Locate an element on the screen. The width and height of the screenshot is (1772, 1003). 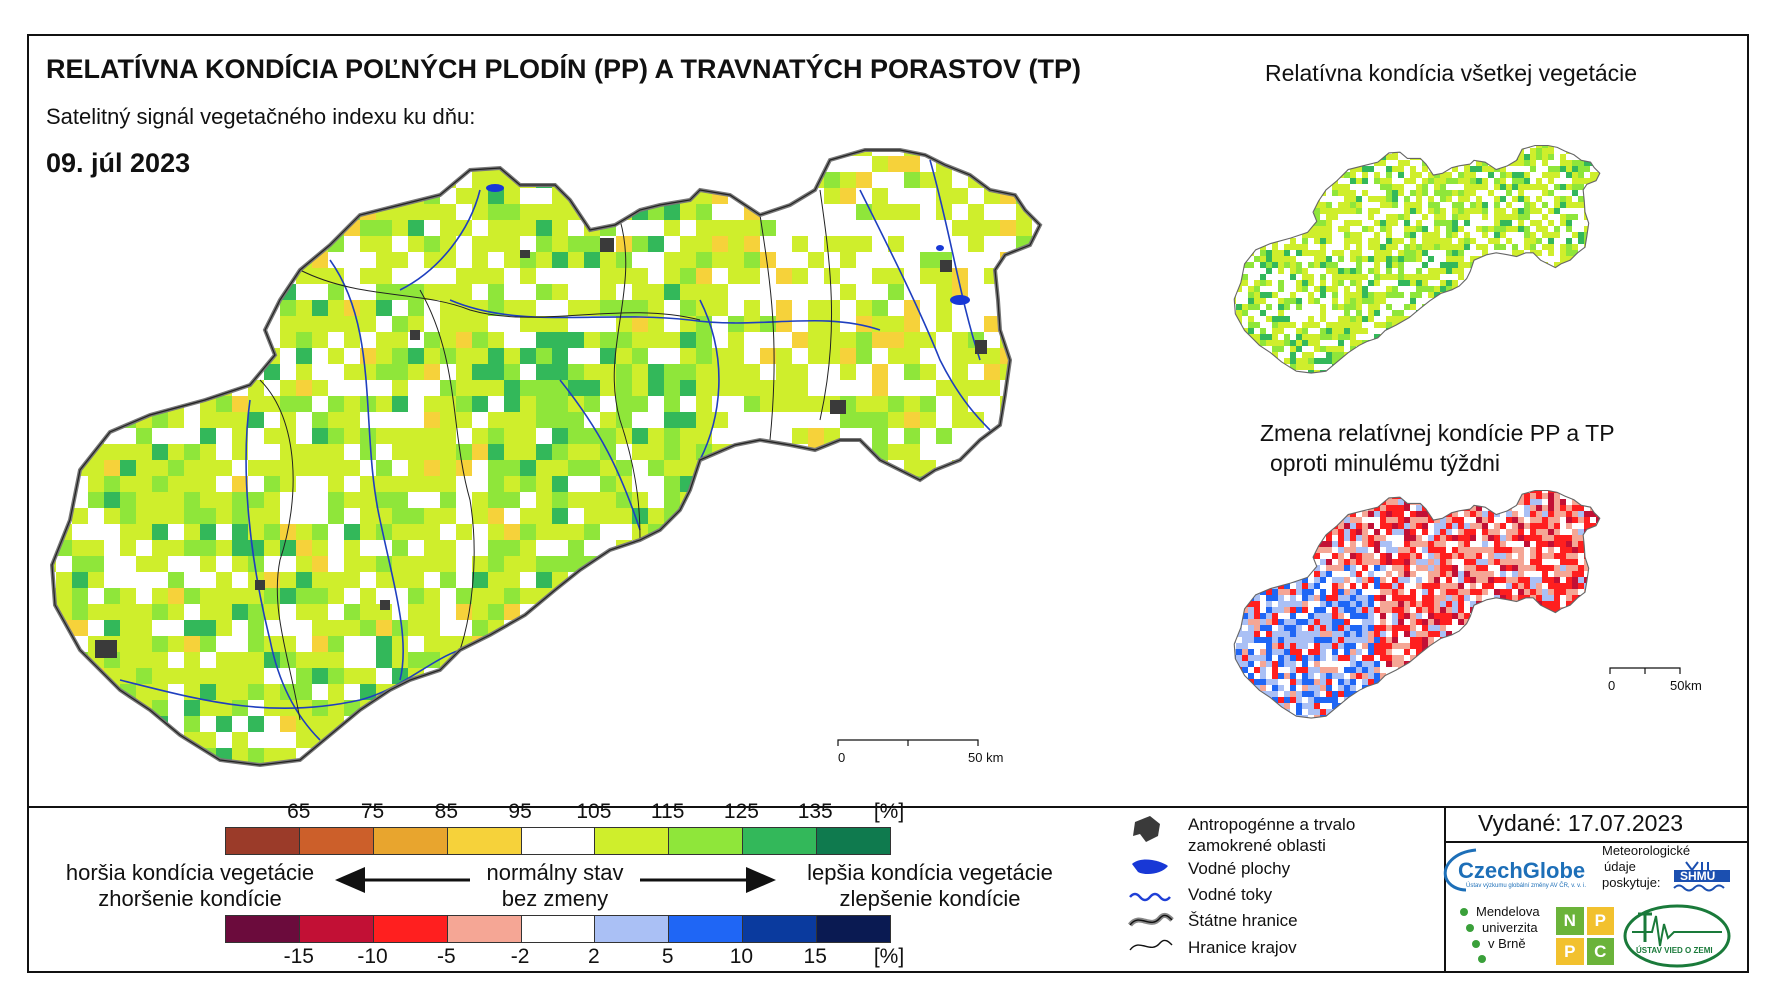
legend-center-text: normálny stav bez zmeny is located at coordinates (555, 886).